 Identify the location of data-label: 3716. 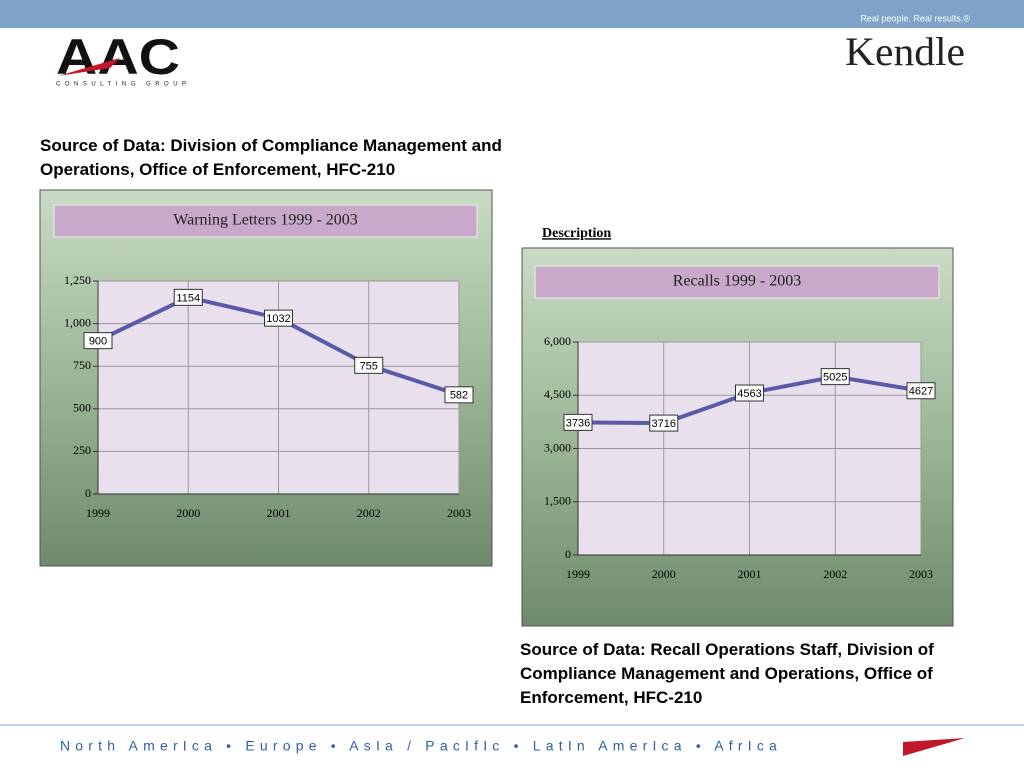
(664, 424).